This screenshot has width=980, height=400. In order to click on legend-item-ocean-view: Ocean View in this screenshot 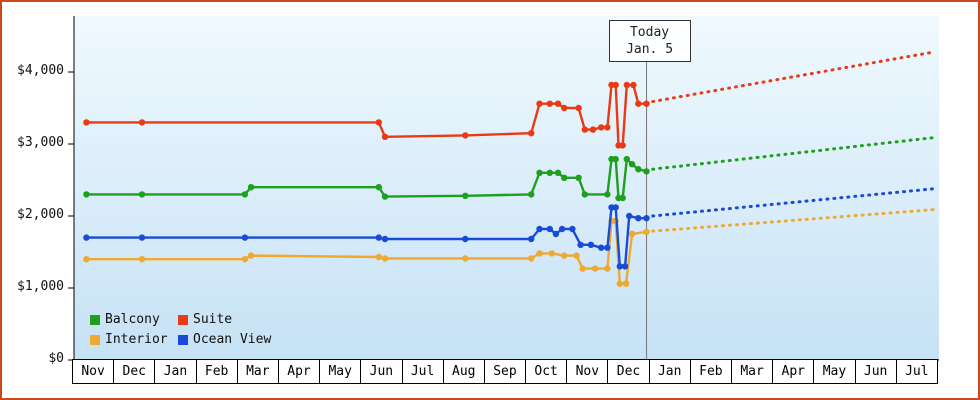, I will do `click(224, 339)`.